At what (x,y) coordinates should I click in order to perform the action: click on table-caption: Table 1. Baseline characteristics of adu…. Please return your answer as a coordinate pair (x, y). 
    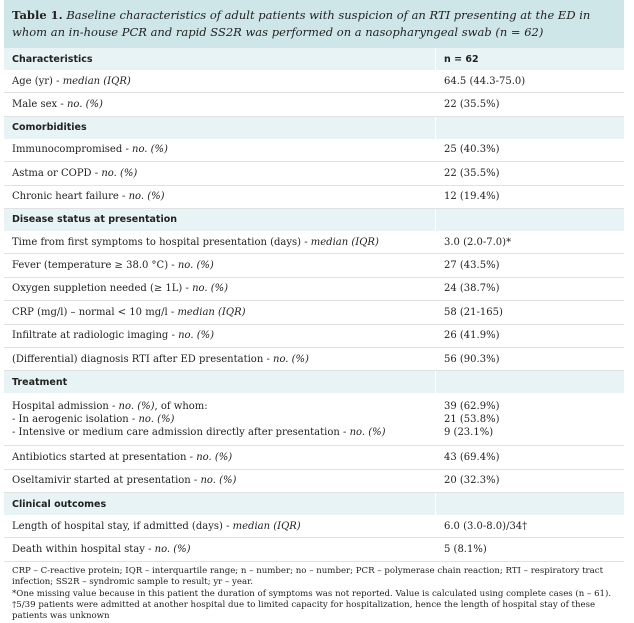
    Looking at the image, I should click on (314, 24).